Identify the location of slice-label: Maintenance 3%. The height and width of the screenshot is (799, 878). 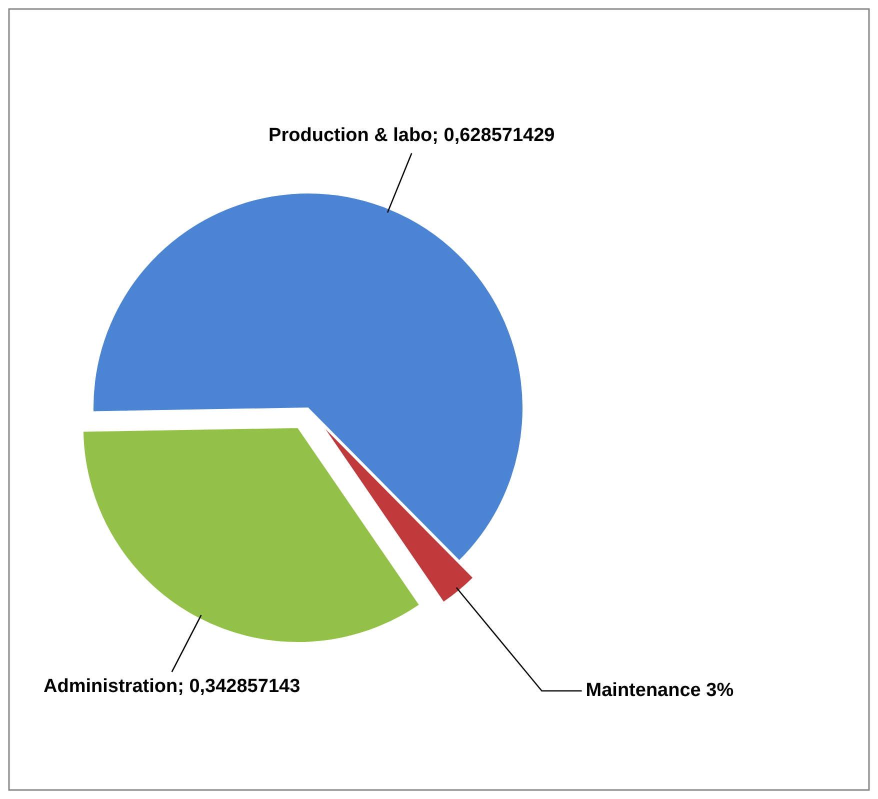
(660, 690).